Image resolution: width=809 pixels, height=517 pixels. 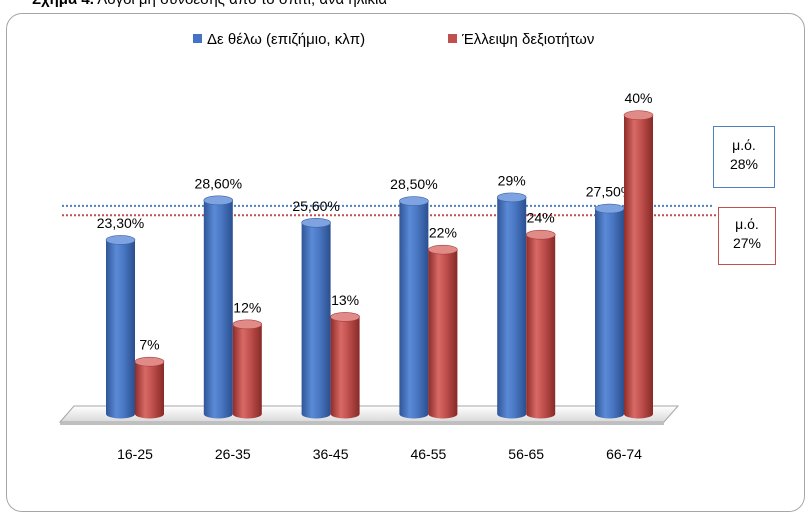 I want to click on category-label: 16-25, so click(x=135, y=454).